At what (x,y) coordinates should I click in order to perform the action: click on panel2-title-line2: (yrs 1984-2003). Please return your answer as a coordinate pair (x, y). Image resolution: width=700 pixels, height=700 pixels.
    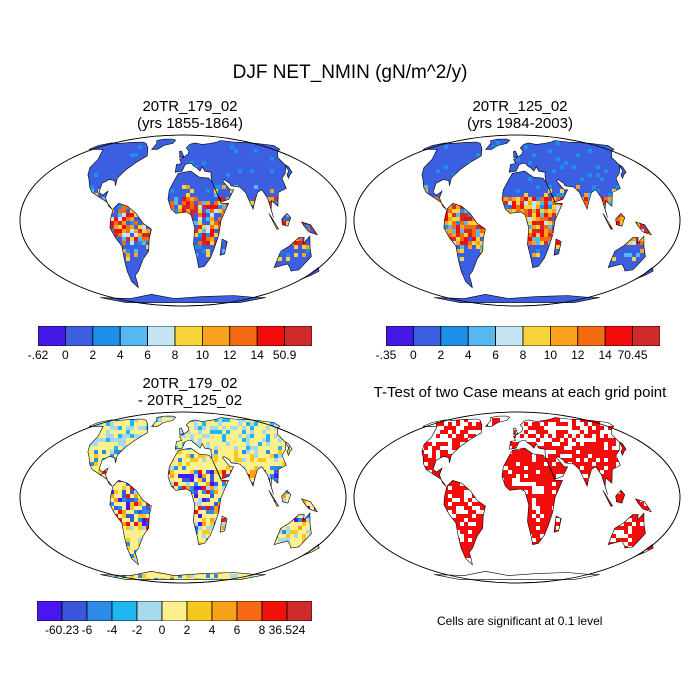
    Looking at the image, I should click on (520, 123).